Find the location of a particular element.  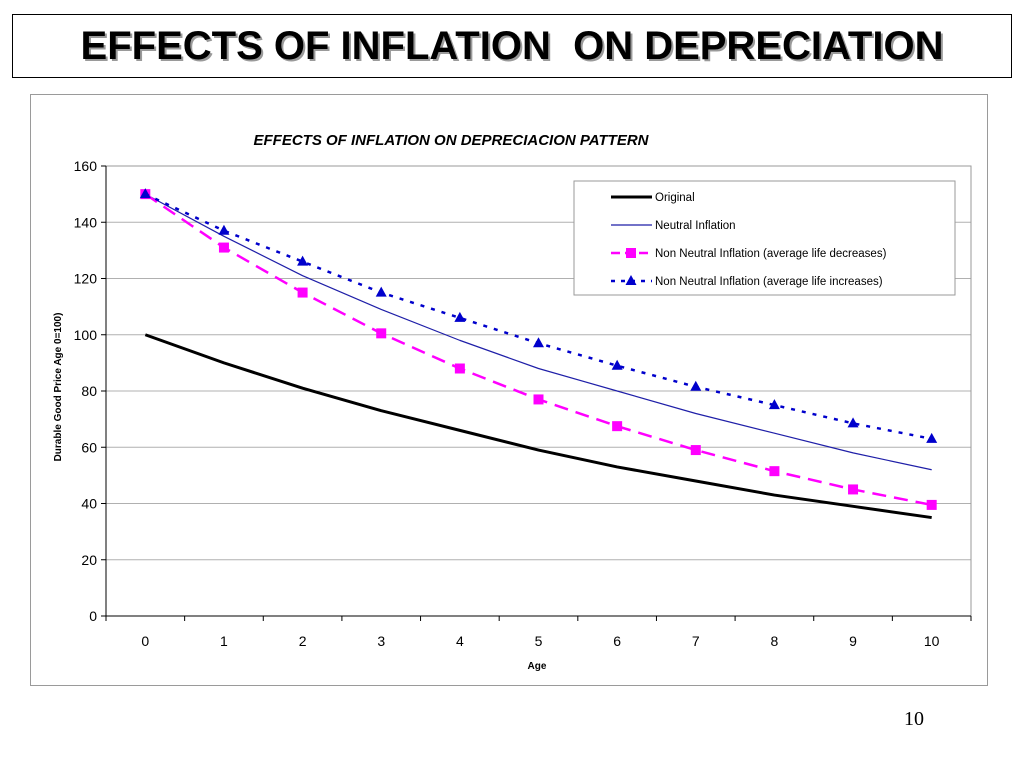

y-tick-label: 140 is located at coordinates (86, 222).